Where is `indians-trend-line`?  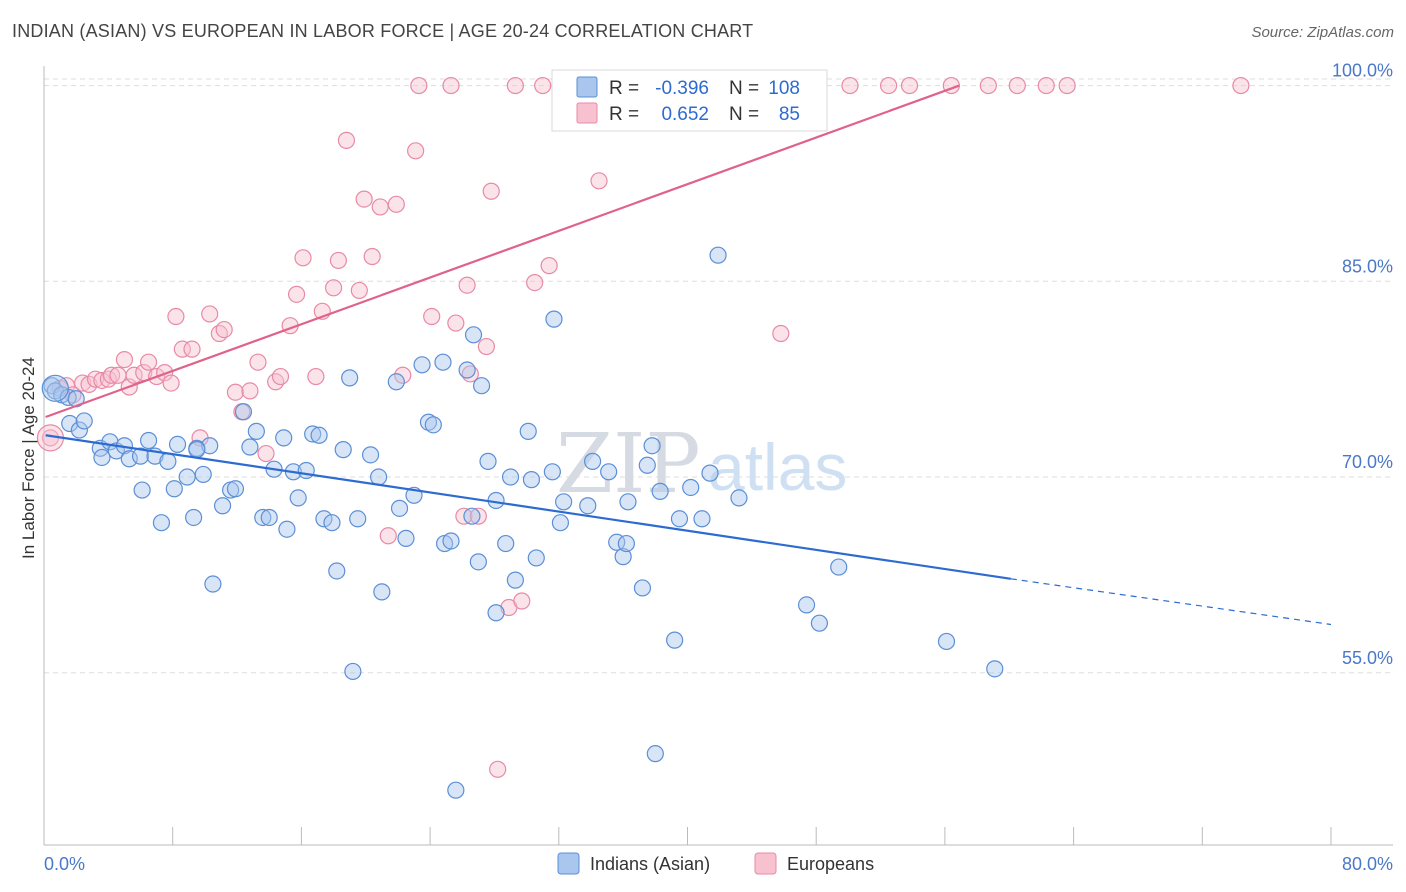 indians-trend-line is located at coordinates (528, 507).